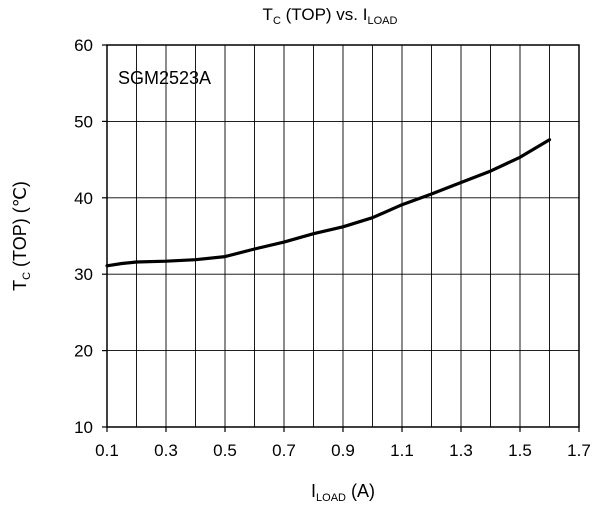 This screenshot has width=605, height=507. What do you see at coordinates (402, 450) in the screenshot?
I see `x-tick-label: 1.1` at bounding box center [402, 450].